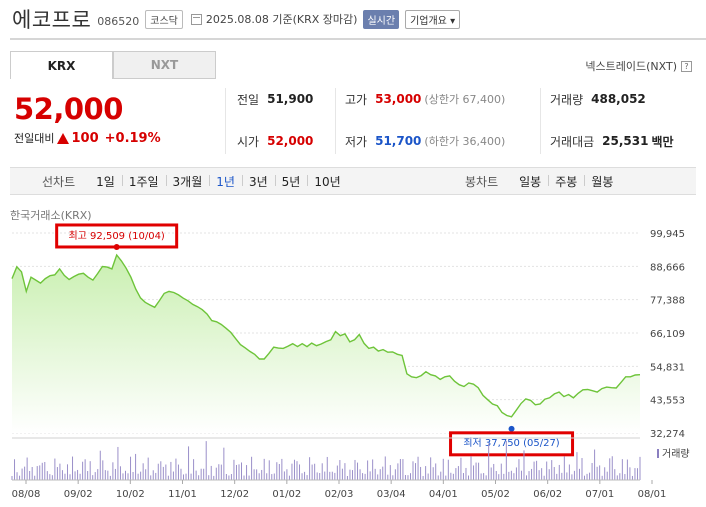 This screenshot has width=706, height=507. Describe the element at coordinates (78, 494) in the screenshot. I see `x-tick-label: 09/02` at that location.